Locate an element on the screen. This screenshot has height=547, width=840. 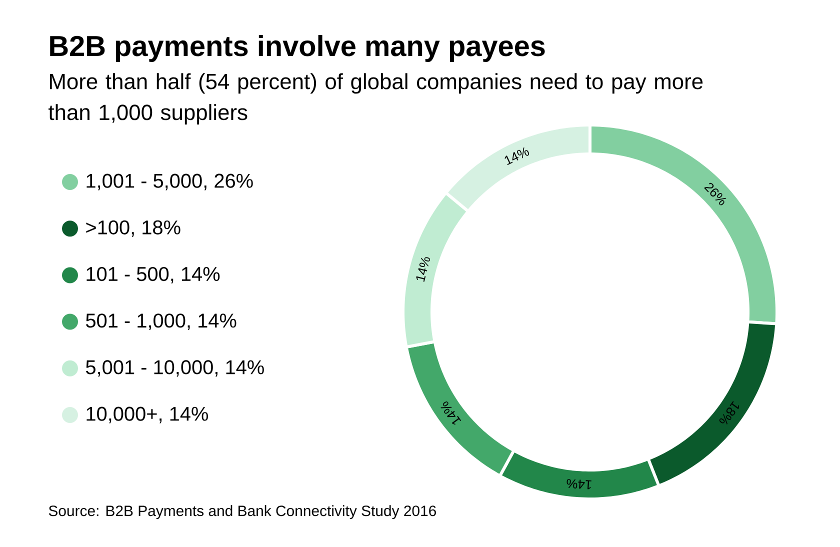
legend-label: 5,001 - 10,000, 14% is located at coordinates (175, 368).